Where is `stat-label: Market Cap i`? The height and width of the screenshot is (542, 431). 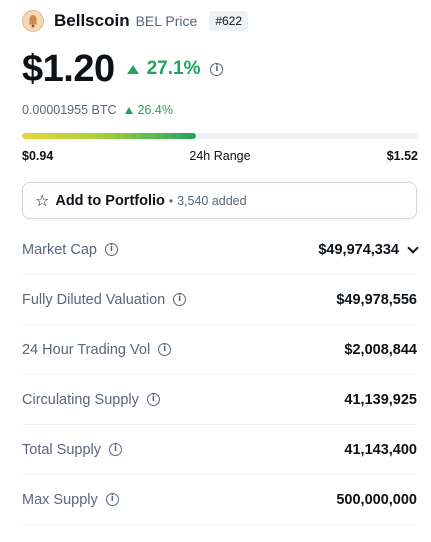
stat-label: Market Cap i is located at coordinates (70, 250).